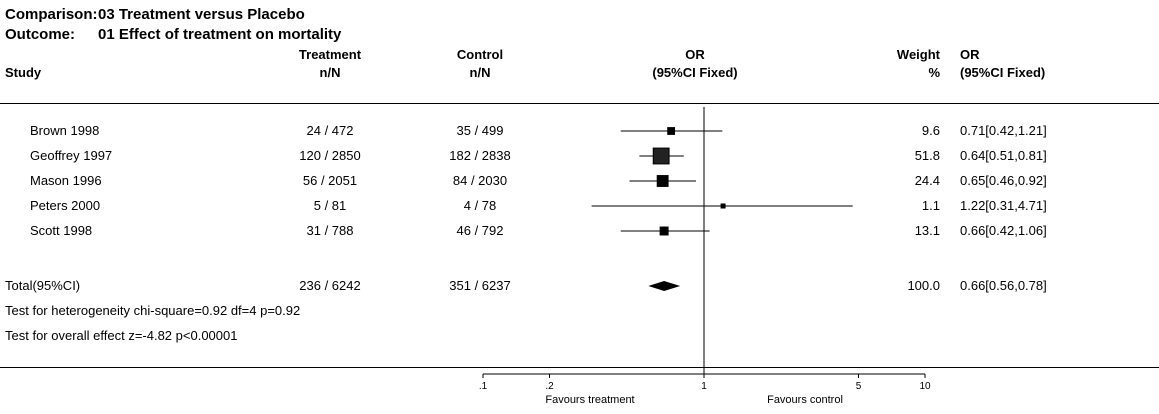 Image resolution: width=1159 pixels, height=414 pixels. Describe the element at coordinates (934, 72) in the screenshot. I see `col-weight-subheader: %` at that location.